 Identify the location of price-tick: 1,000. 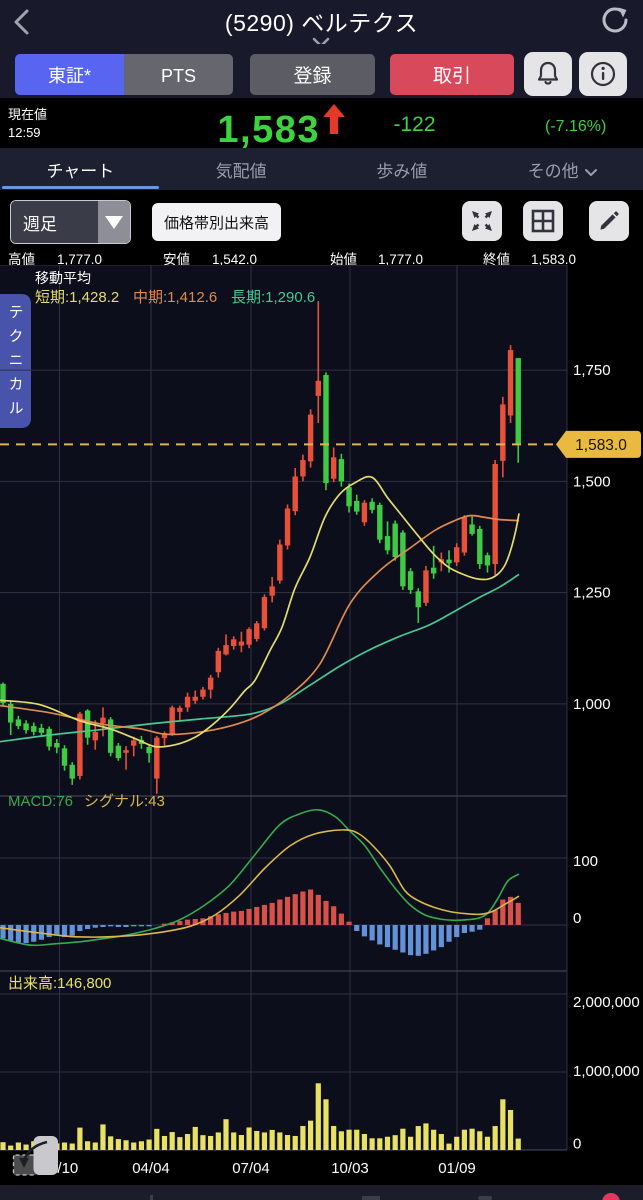
(592, 703).